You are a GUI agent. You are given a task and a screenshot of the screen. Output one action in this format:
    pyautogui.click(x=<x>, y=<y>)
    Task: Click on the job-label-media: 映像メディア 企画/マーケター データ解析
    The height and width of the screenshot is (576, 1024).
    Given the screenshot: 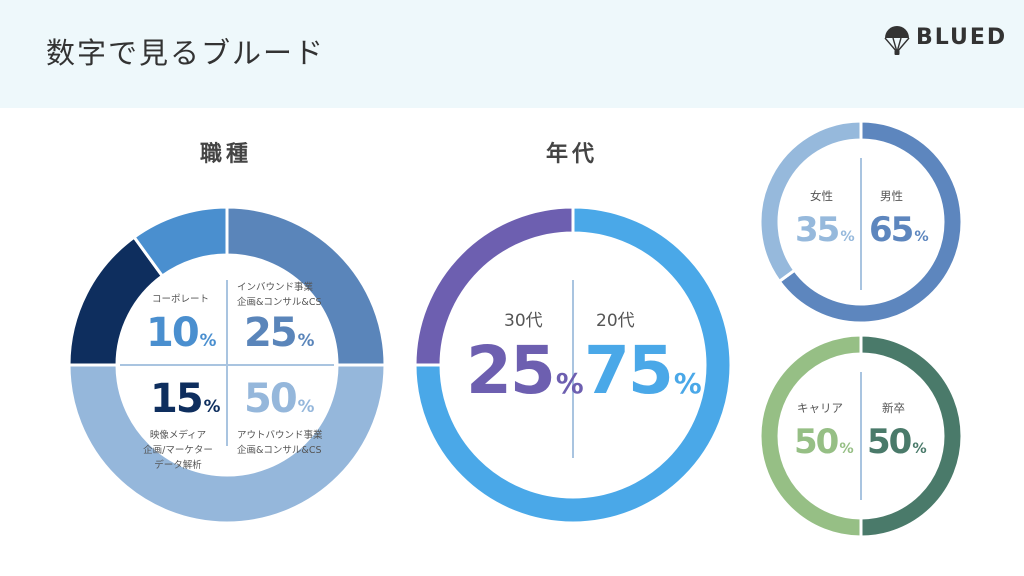 What is the action you would take?
    pyautogui.click(x=178, y=450)
    